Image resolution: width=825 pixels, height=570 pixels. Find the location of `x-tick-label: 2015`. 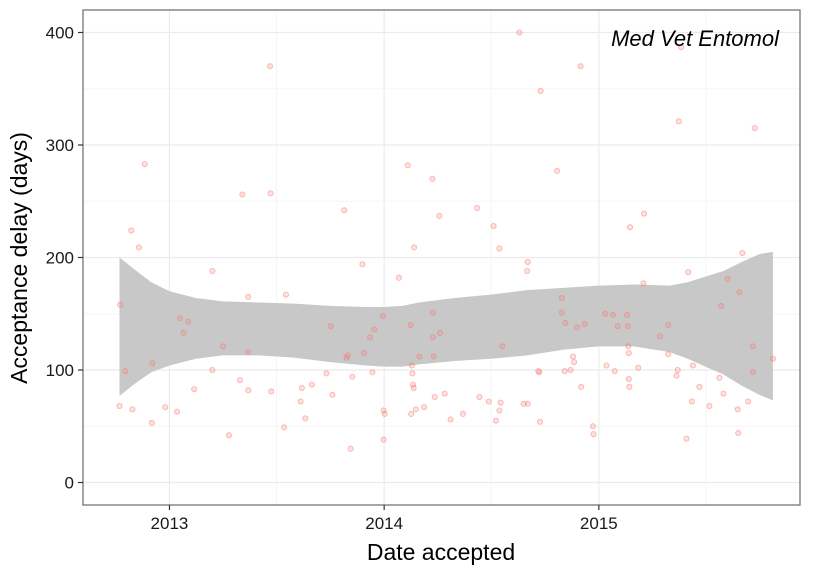

x-tick-label: 2015 is located at coordinates (599, 523).